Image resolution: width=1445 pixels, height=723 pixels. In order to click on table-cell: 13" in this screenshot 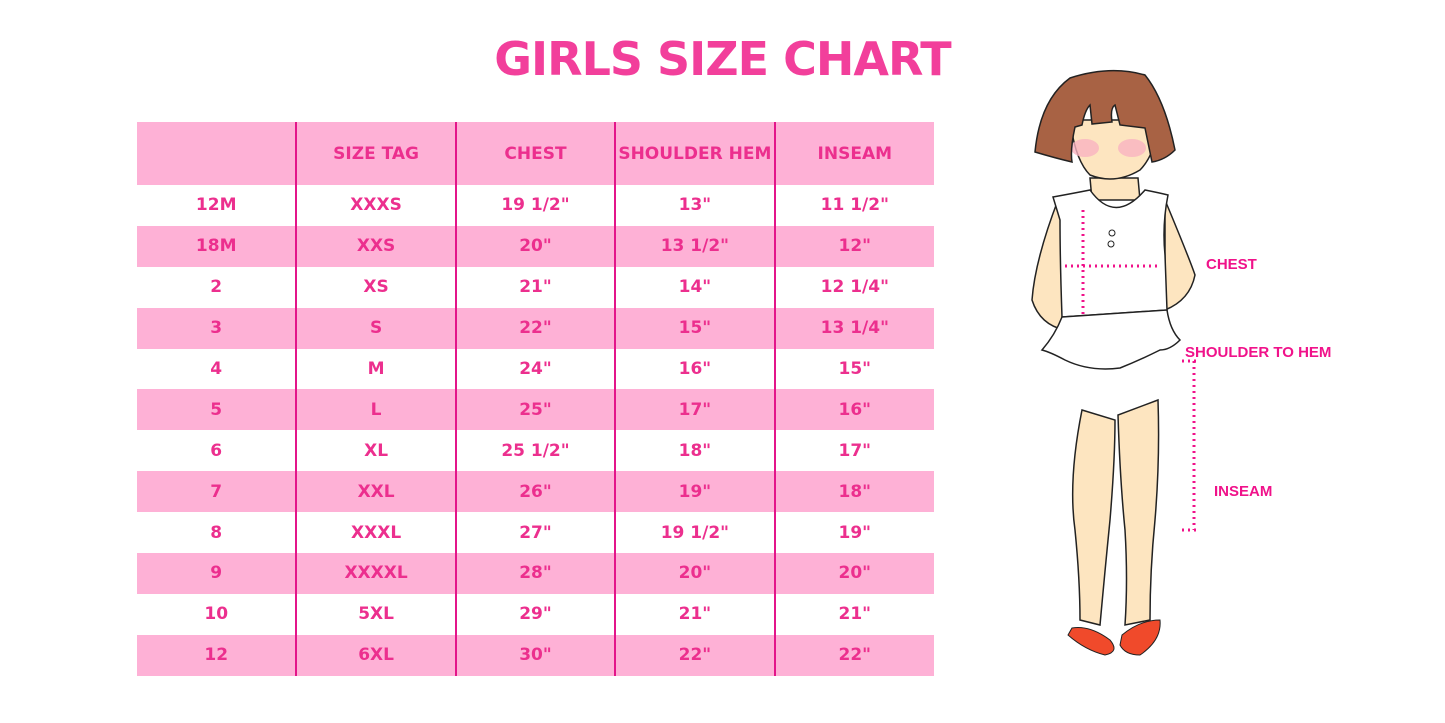, I will do `click(694, 205)`.